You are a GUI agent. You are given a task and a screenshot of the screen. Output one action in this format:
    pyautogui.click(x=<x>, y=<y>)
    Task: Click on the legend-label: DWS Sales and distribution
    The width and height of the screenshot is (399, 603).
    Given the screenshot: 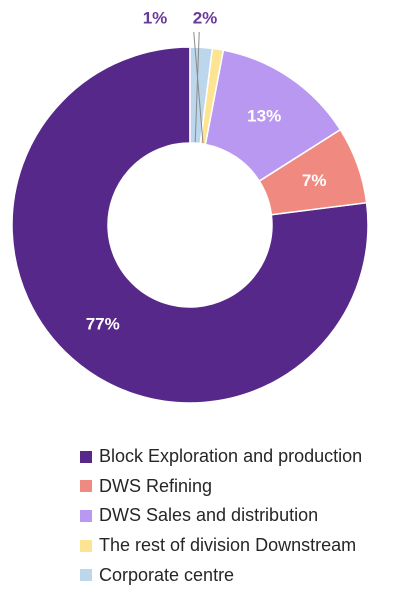 What is the action you would take?
    pyautogui.click(x=209, y=515)
    